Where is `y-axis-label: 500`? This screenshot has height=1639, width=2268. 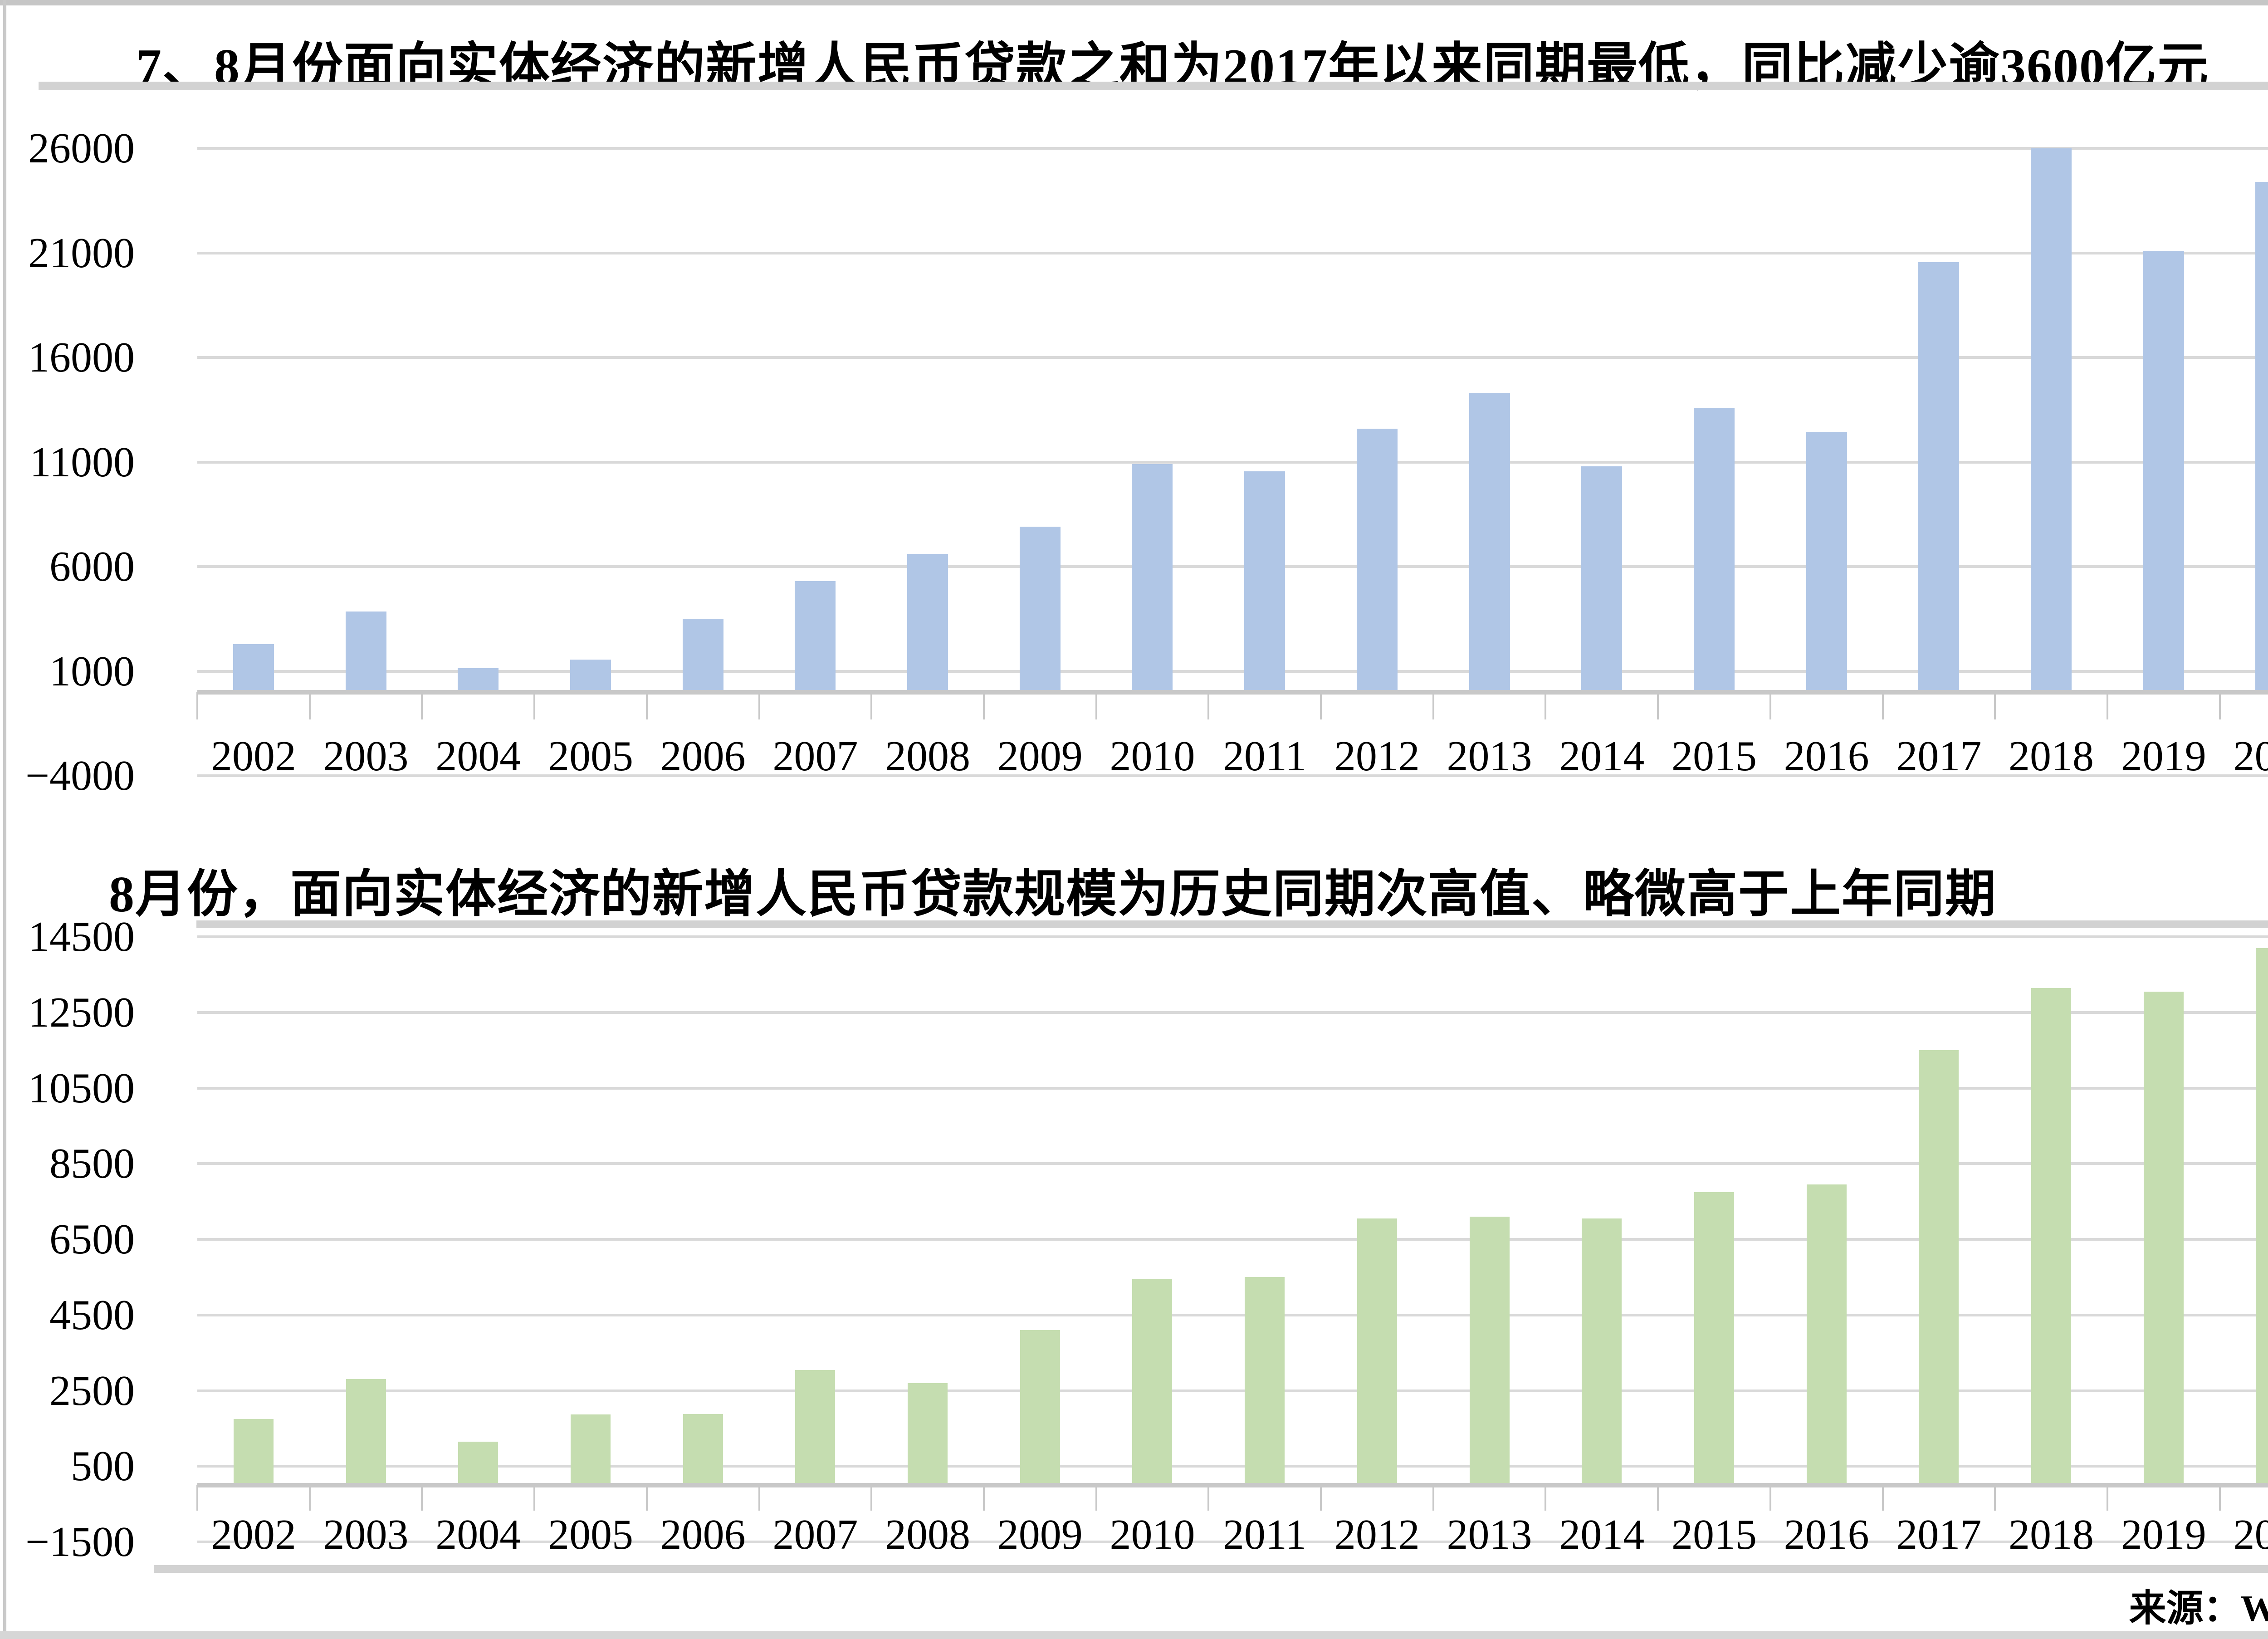
y-axis-label: 500 is located at coordinates (103, 1466).